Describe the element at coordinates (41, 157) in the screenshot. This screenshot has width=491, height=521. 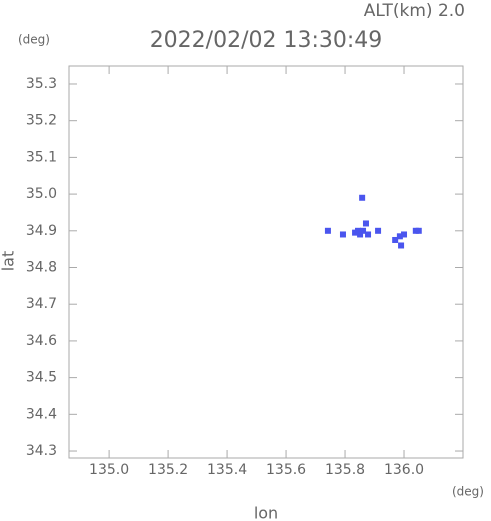
I see `y-tick-label: 35.1` at that location.